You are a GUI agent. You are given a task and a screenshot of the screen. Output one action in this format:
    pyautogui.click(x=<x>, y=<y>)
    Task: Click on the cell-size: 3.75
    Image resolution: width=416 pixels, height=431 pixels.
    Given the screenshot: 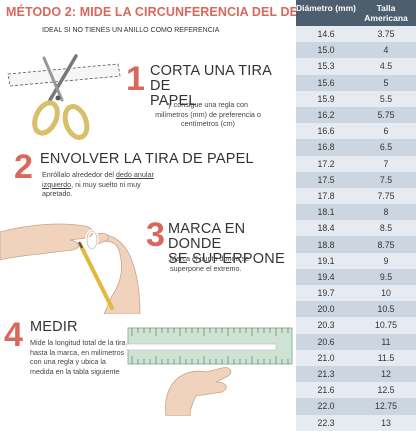 What is the action you would take?
    pyautogui.click(x=386, y=34)
    